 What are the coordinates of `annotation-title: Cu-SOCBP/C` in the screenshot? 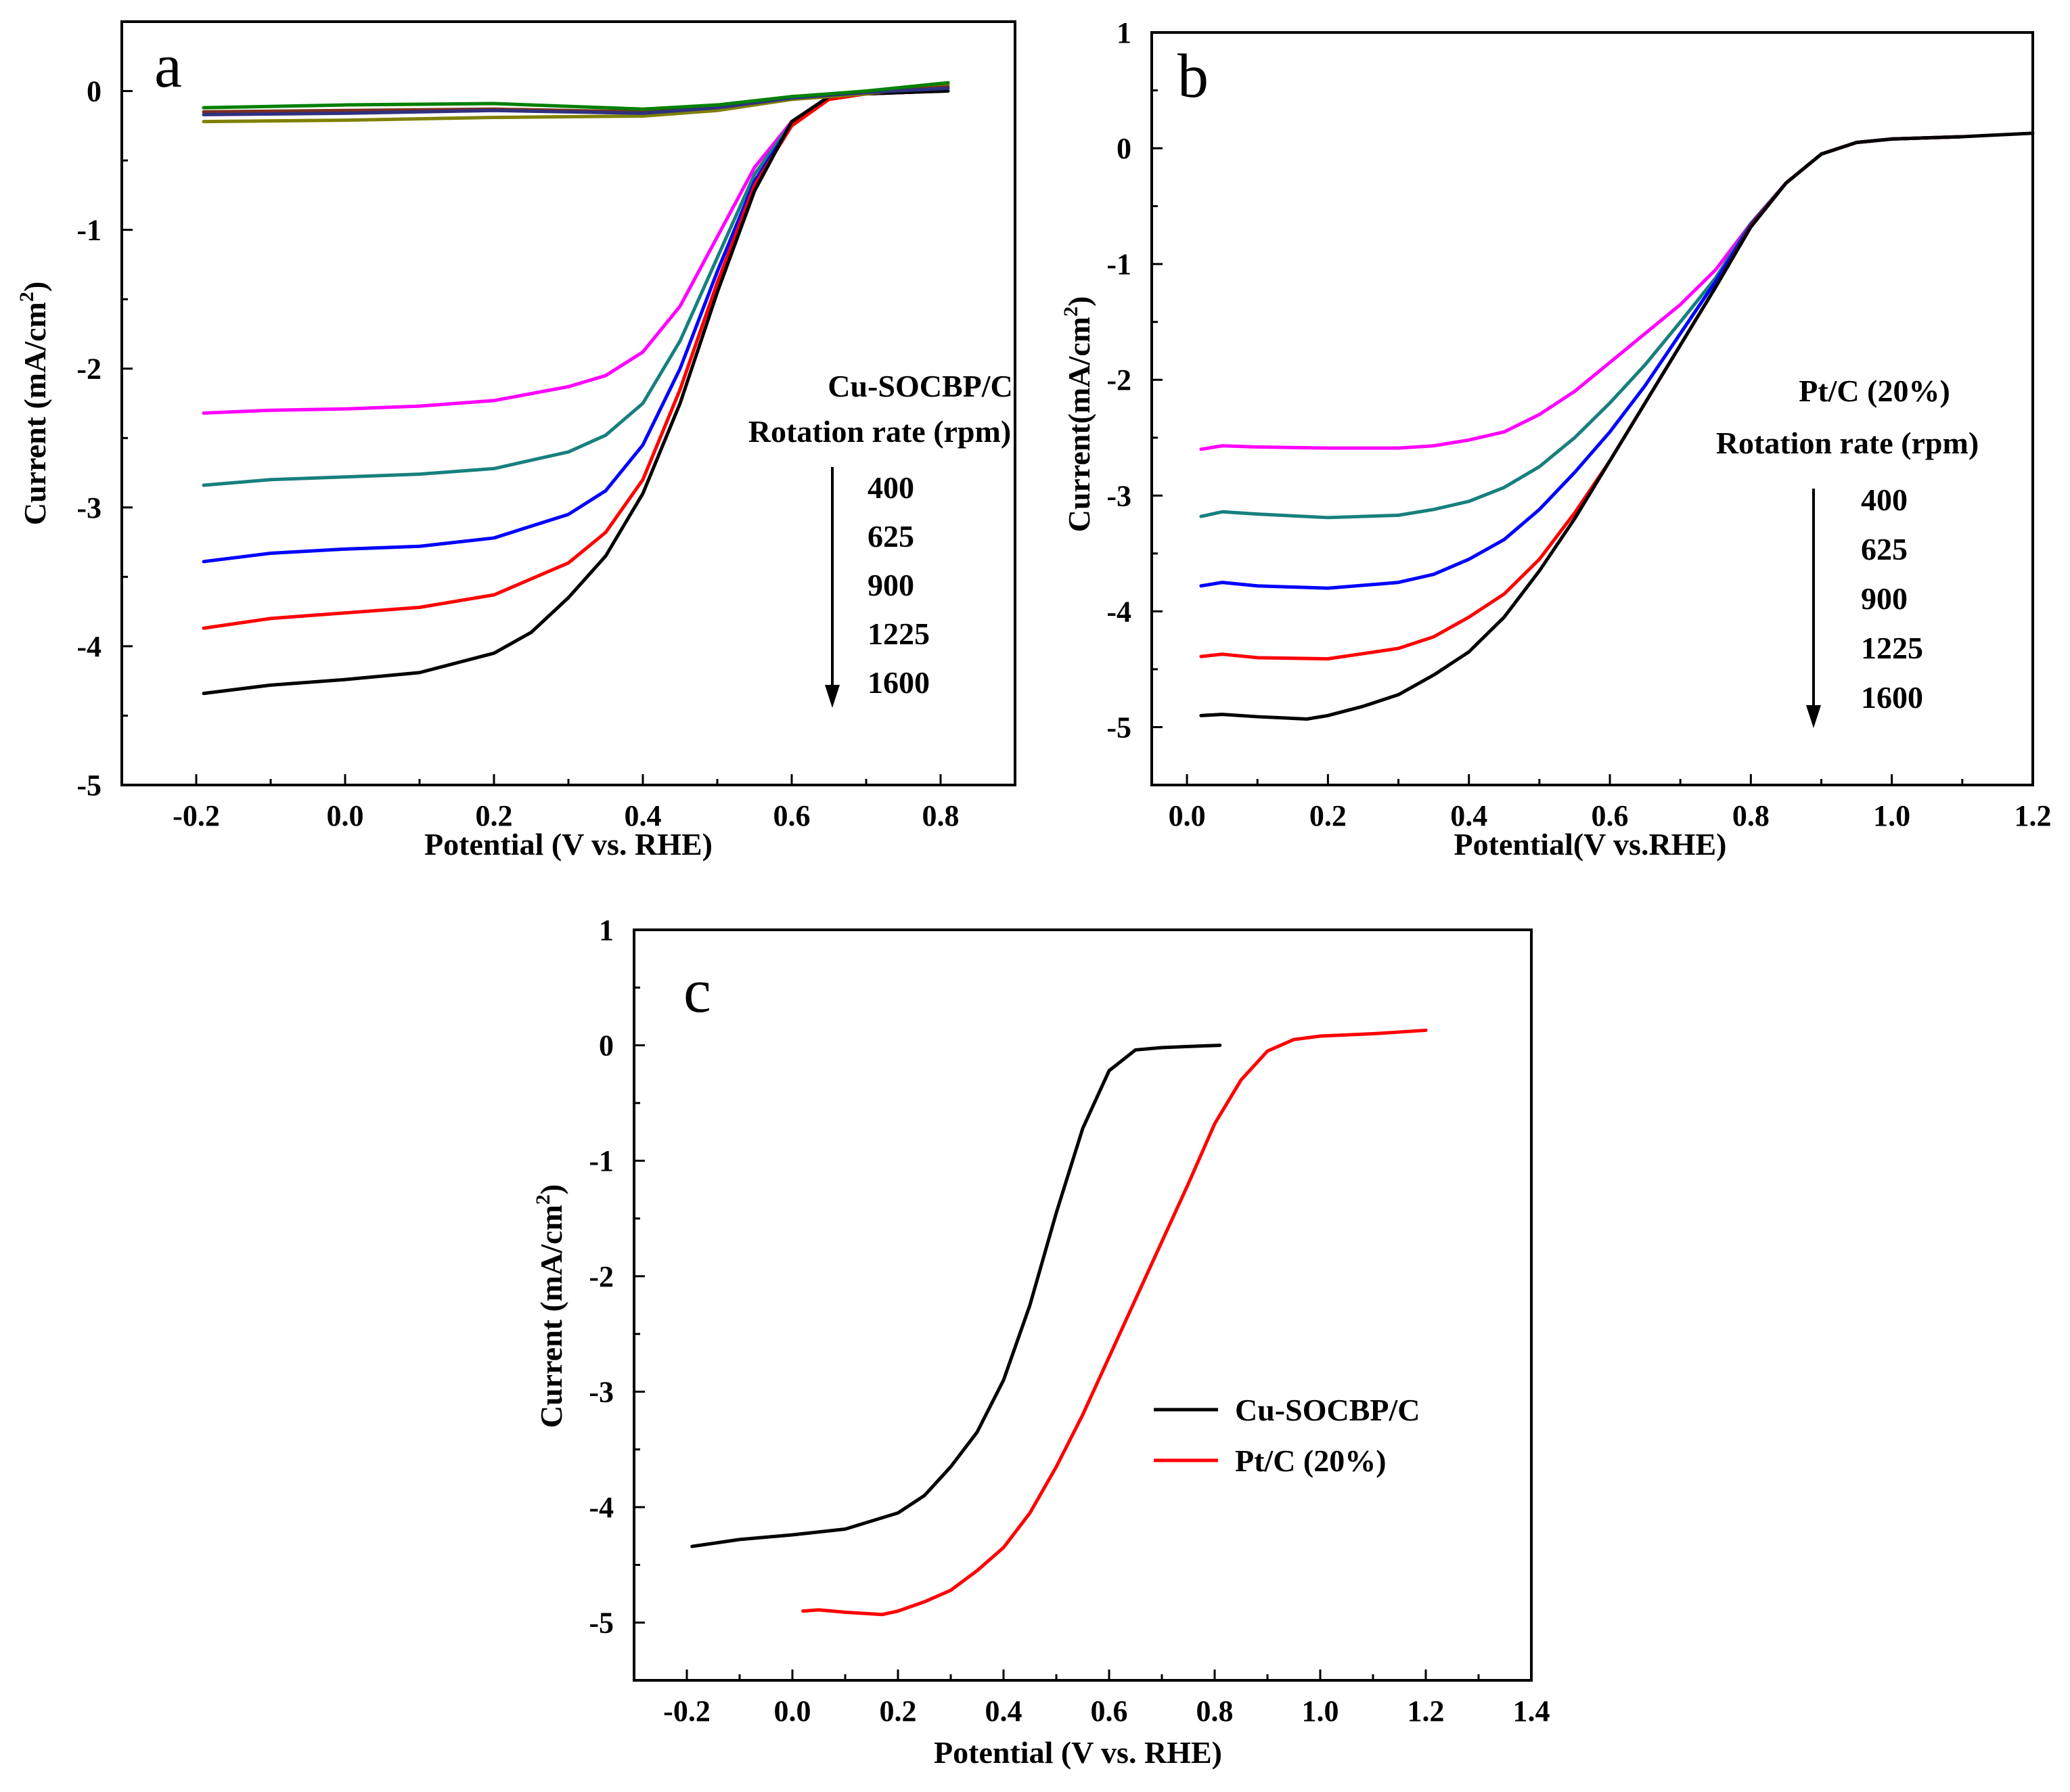 It's located at (920, 386).